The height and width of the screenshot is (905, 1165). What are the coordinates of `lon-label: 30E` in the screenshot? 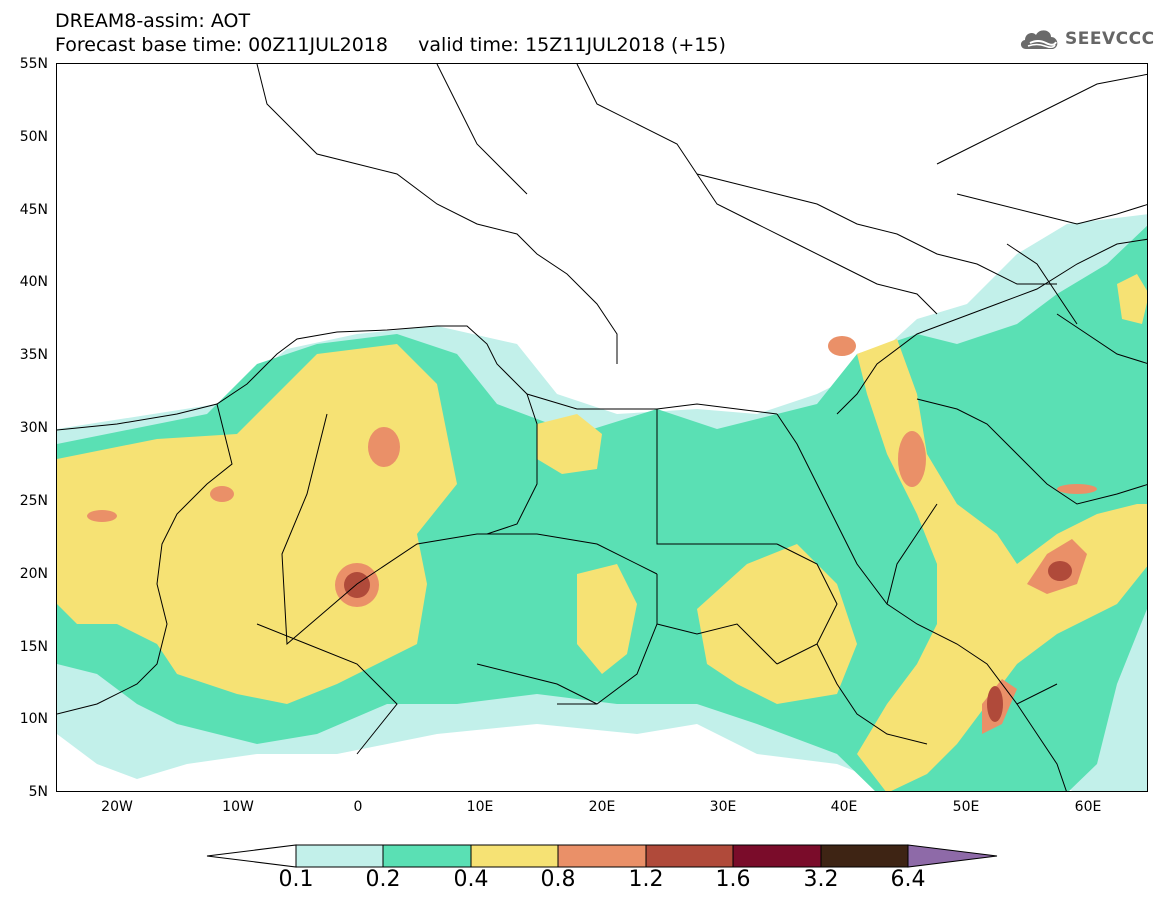 It's located at (723, 807).